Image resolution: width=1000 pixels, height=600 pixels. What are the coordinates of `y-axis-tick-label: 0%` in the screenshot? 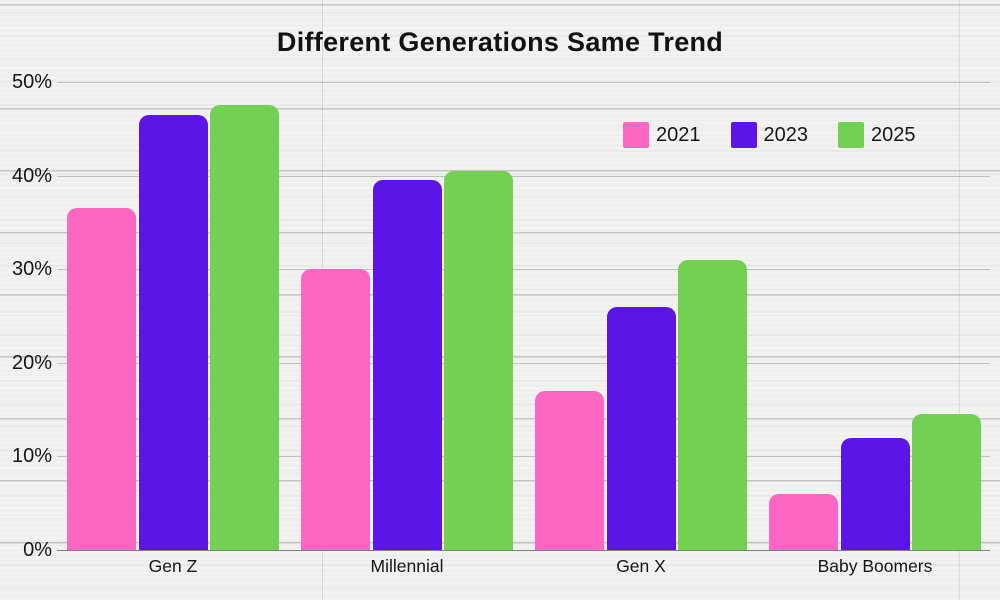 It's located at (37, 550).